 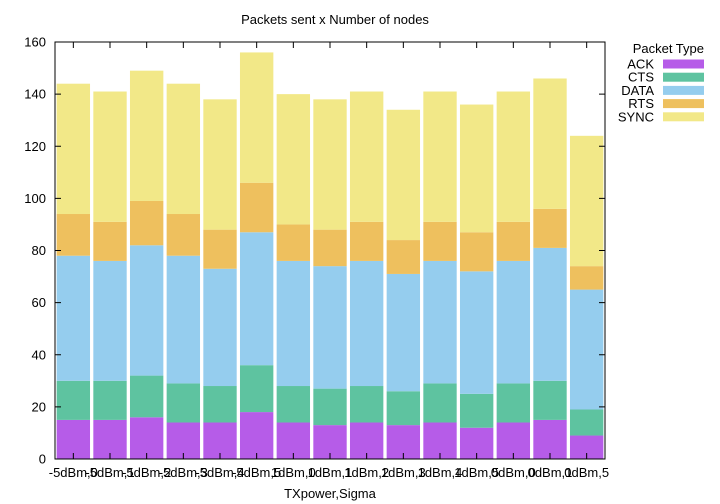 I want to click on x-tick-label: 1dBm,1, so click(x=330, y=472).